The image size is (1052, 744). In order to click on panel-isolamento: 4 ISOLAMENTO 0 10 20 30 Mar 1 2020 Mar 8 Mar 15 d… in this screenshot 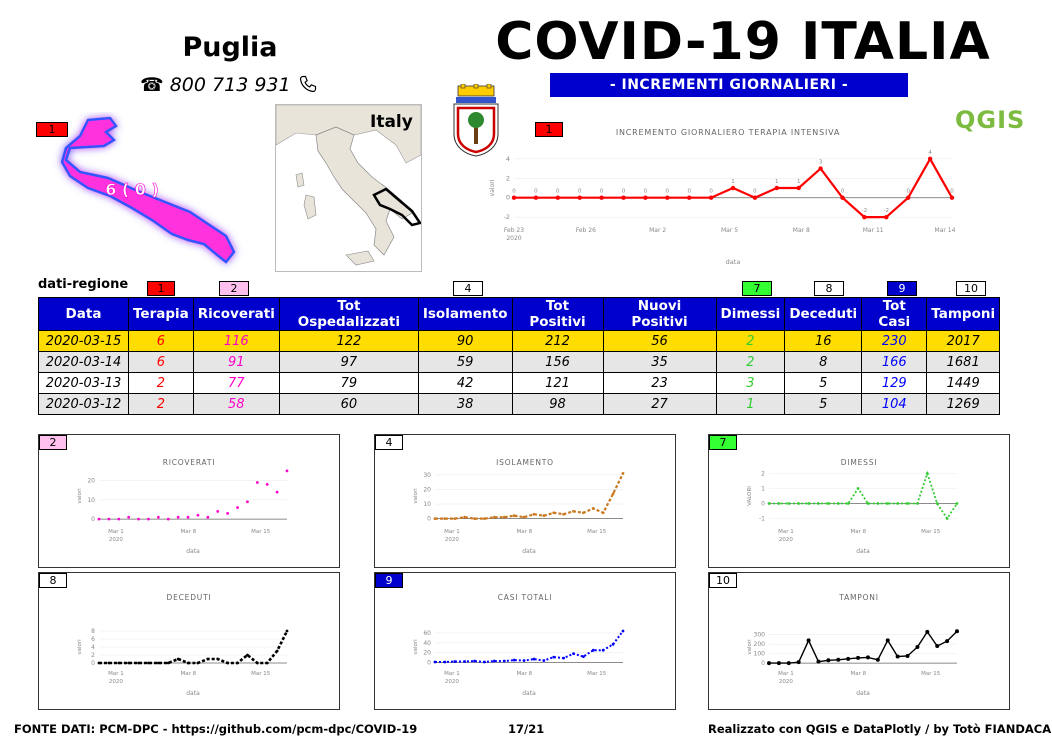, I will do `click(525, 501)`.